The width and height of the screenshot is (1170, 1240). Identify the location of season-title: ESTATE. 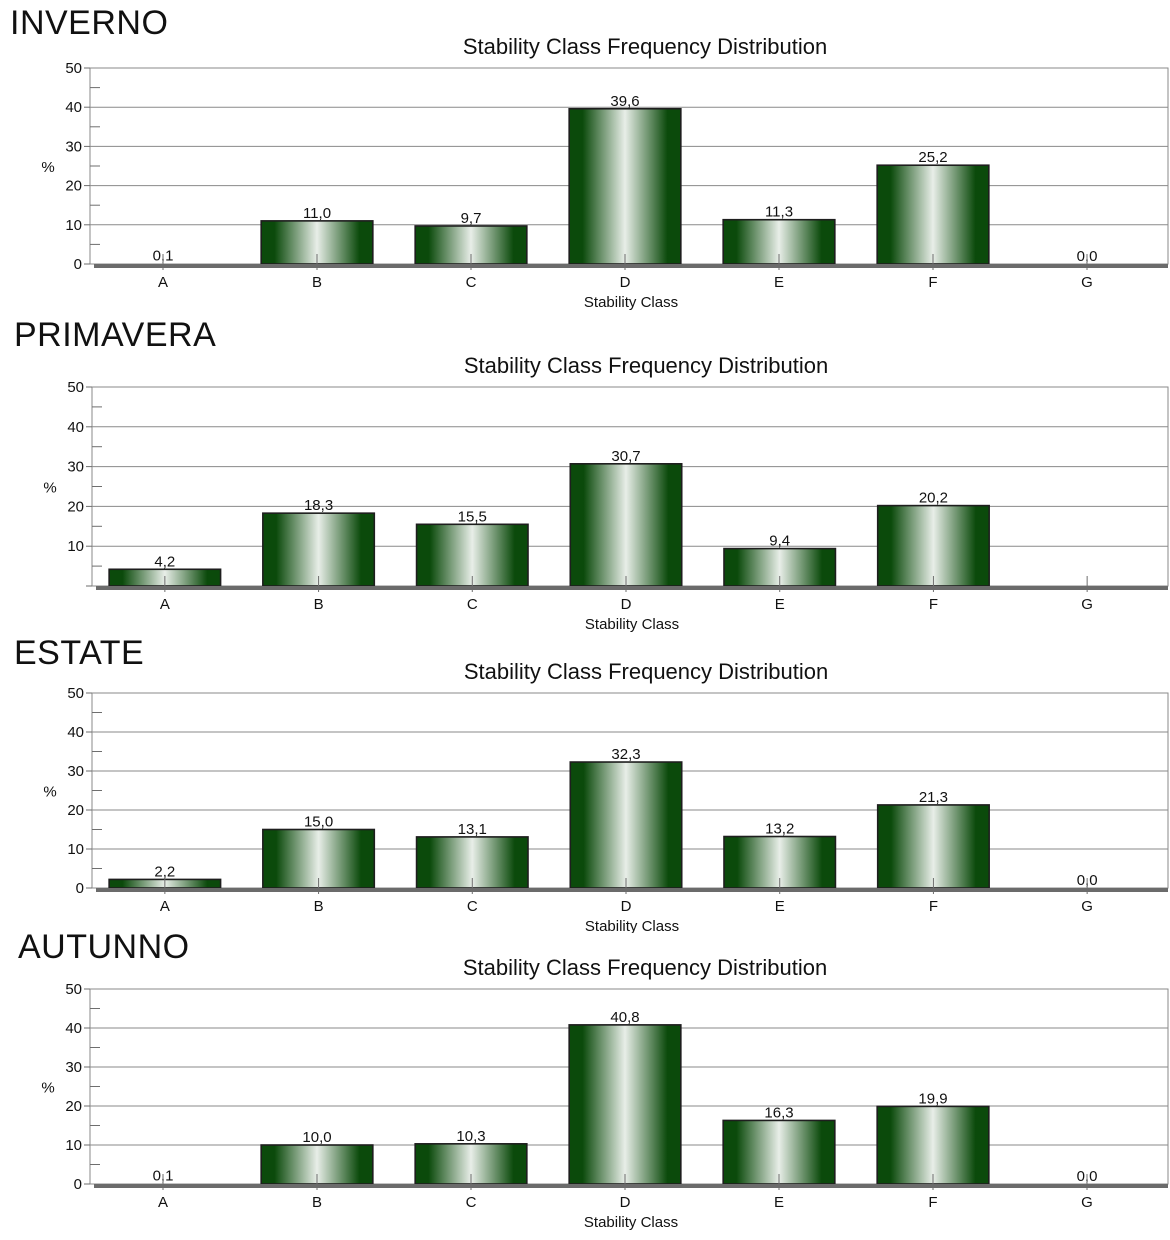
(79, 653).